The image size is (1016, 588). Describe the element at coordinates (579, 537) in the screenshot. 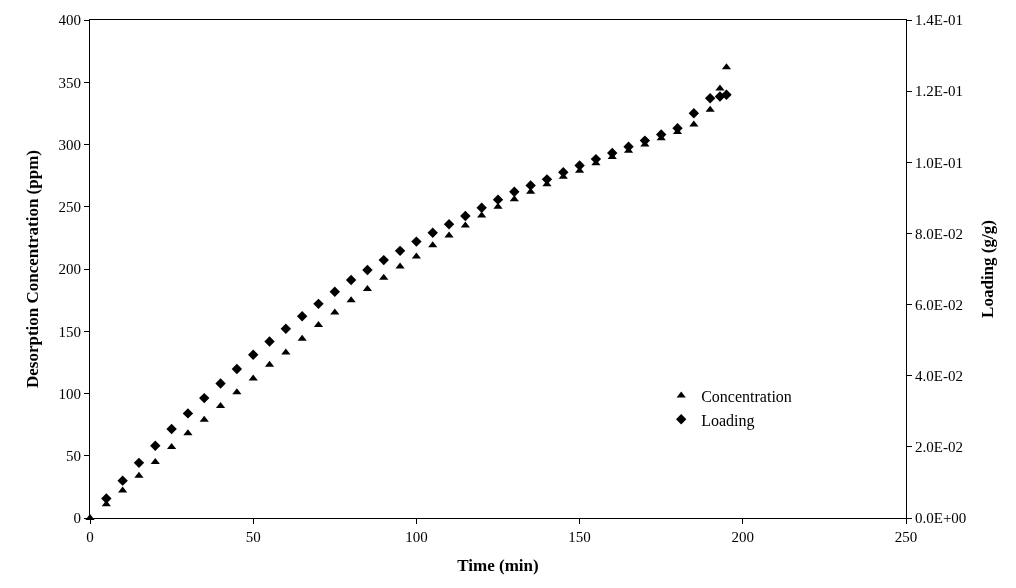

I see `x-tick-label: 150` at that location.